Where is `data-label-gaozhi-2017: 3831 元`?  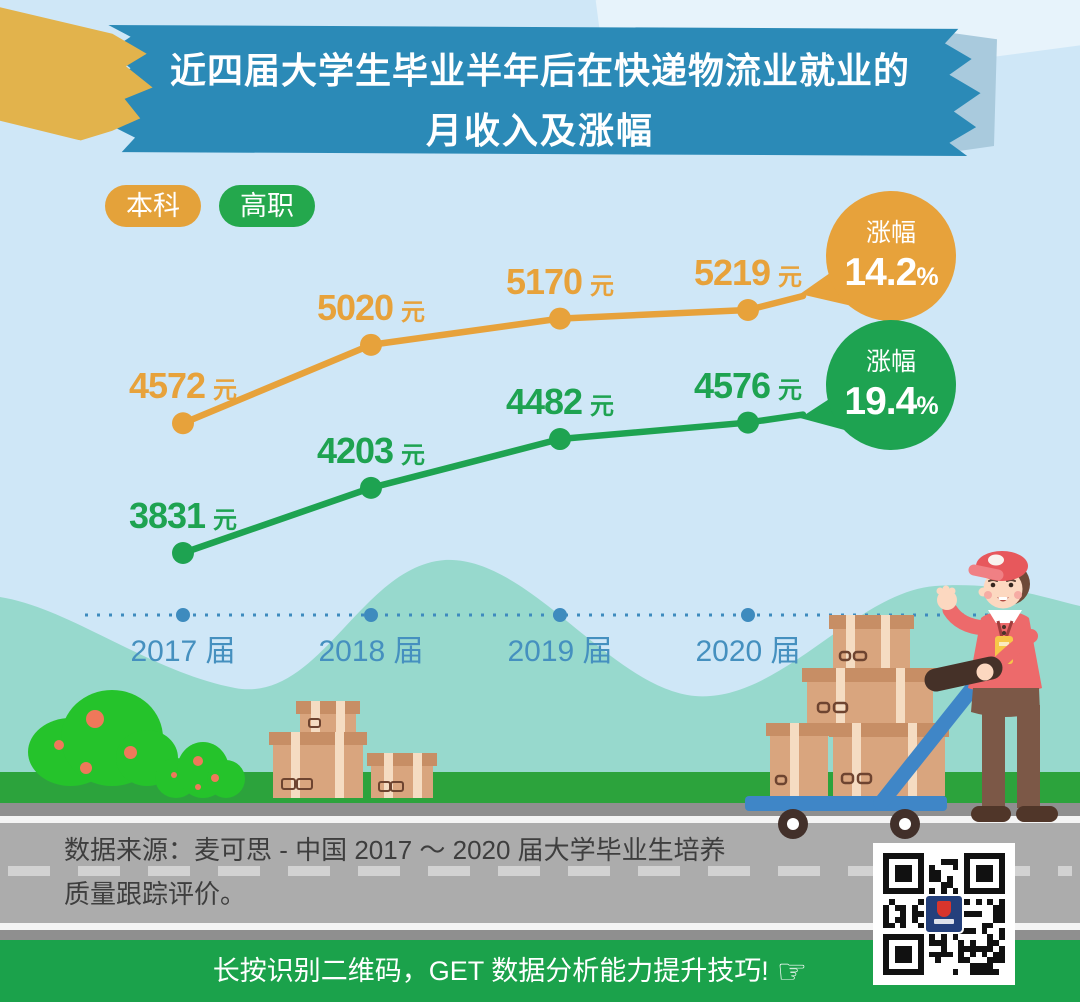
data-label-gaozhi-2017: 3831 元 is located at coordinates (183, 515).